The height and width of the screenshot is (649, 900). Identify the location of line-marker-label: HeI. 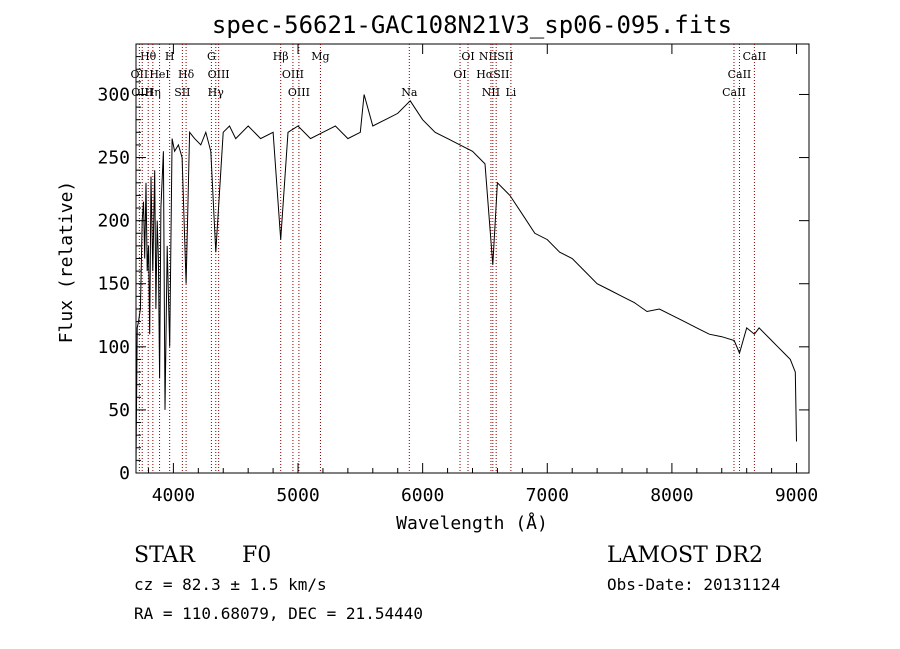
(159, 74).